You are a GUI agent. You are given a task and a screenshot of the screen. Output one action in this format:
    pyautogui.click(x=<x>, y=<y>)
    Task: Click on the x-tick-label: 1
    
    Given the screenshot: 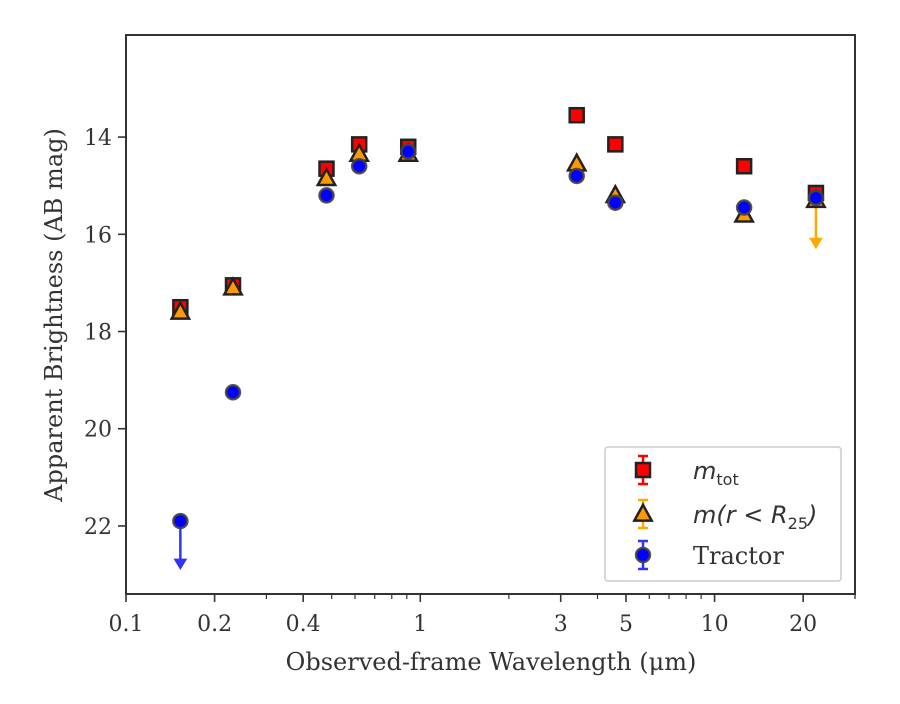 What is the action you would take?
    pyautogui.click(x=420, y=624)
    